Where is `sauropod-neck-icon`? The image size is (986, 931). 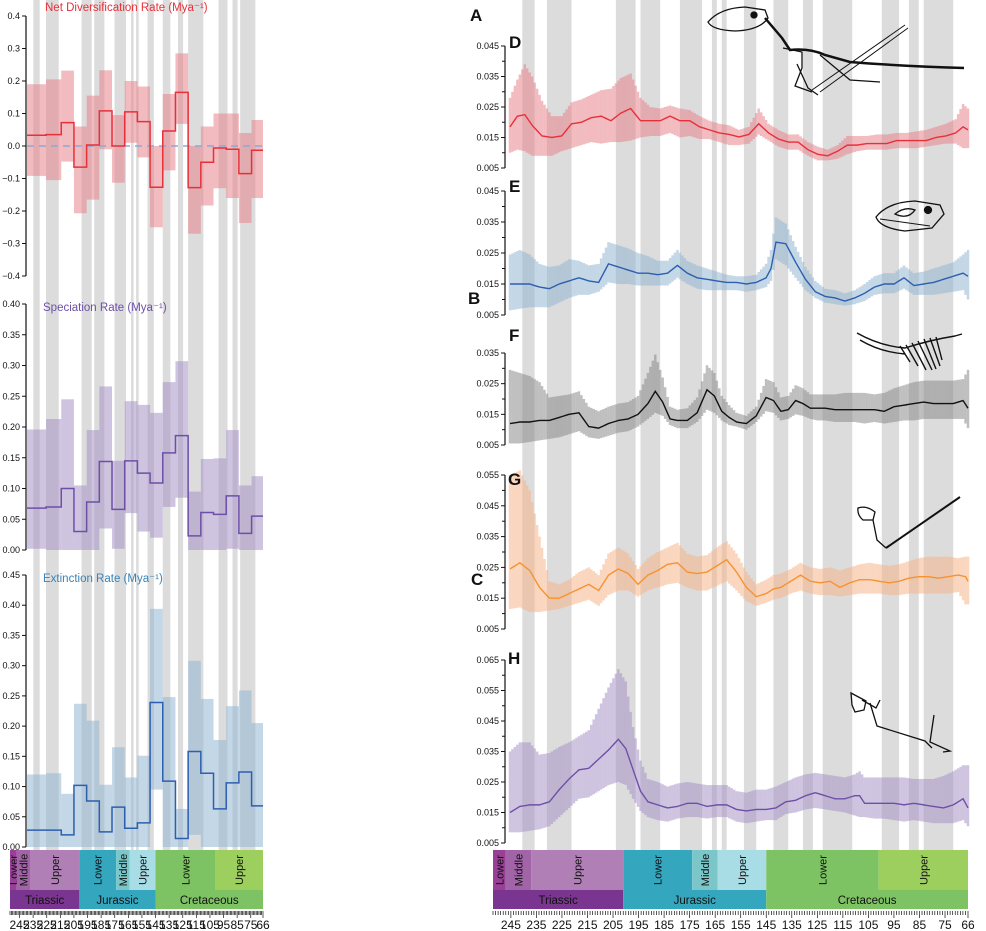 sauropod-neck-icon is located at coordinates (909, 351).